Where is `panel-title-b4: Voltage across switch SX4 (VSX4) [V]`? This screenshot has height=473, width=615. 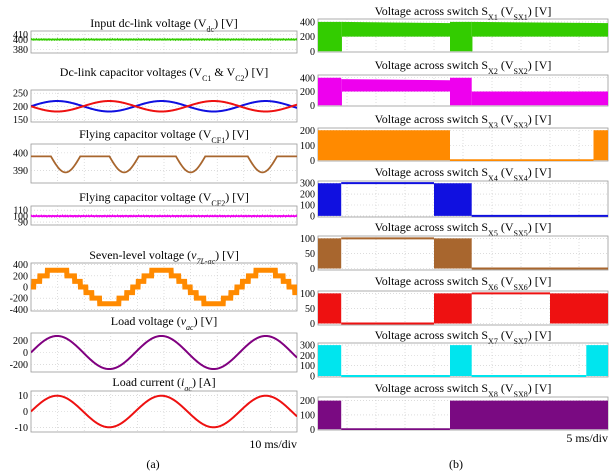
panel-title-b4: Voltage across switch SX4 (VSX4) [V] is located at coordinates (463, 174).